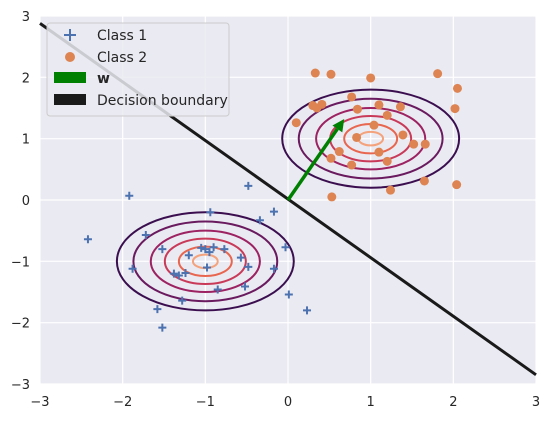  I want to click on x-tick-label: 2, so click(453, 402).